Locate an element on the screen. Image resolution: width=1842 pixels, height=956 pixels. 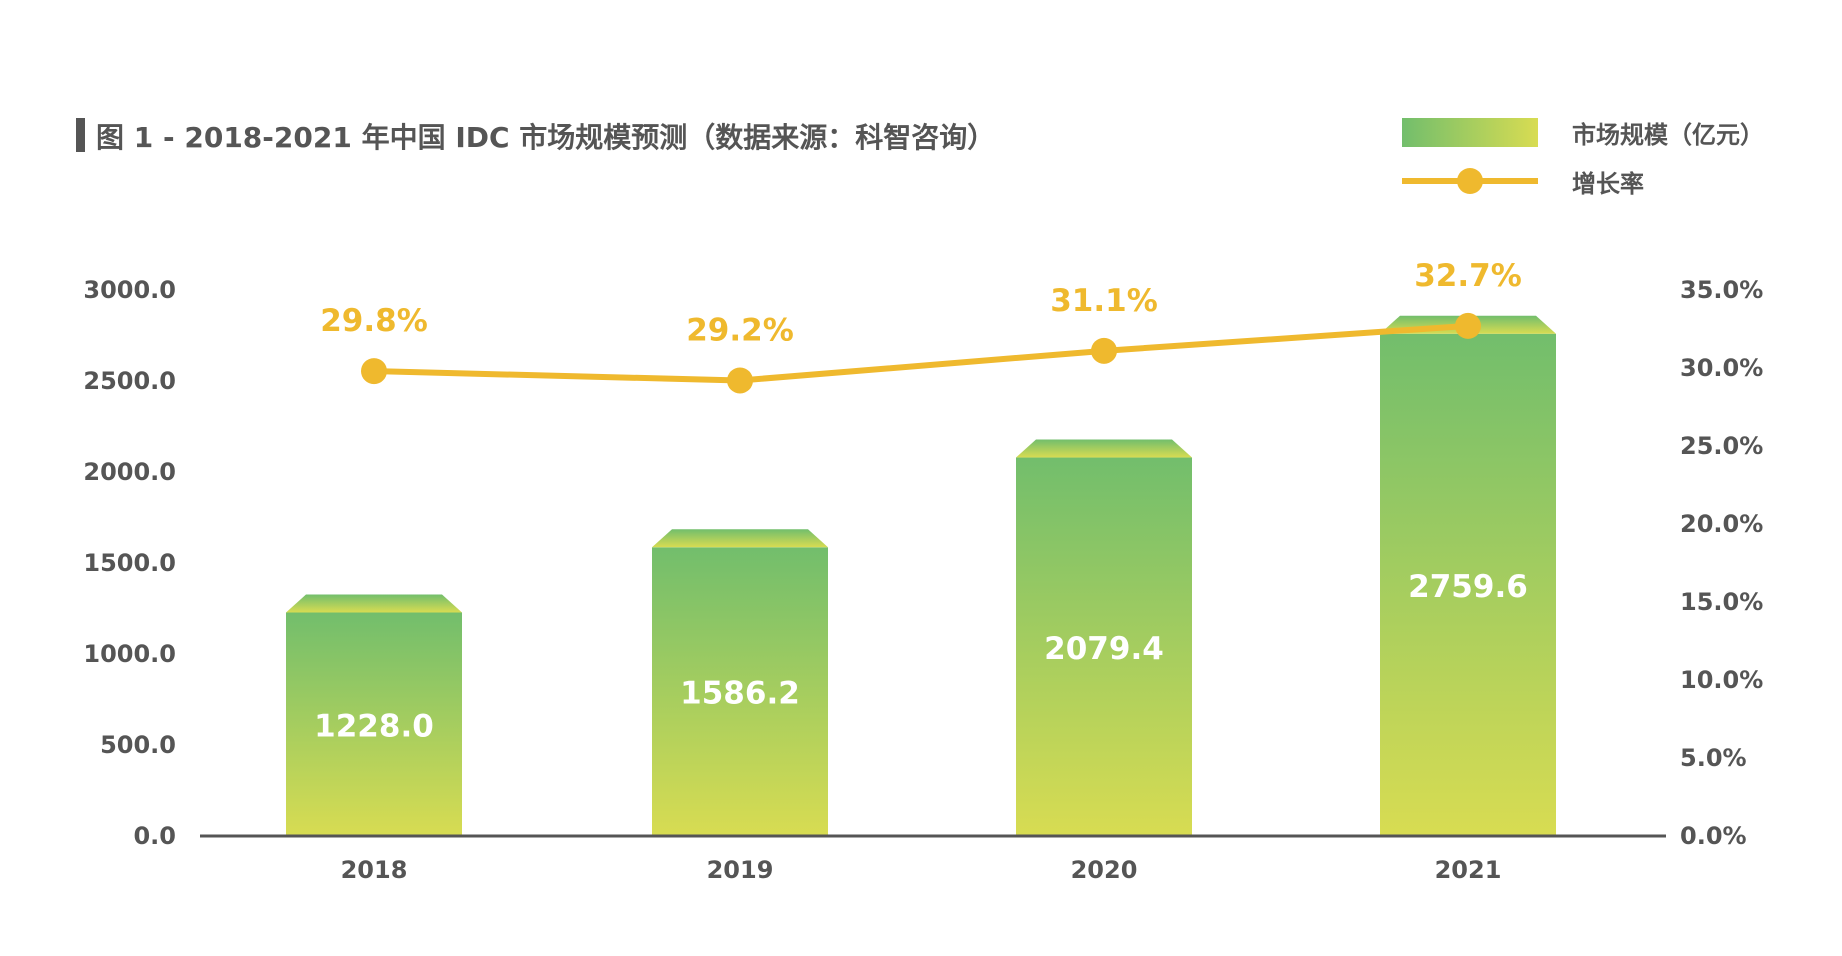
left-axis-tick-label: 3000.0 is located at coordinates (129, 290).